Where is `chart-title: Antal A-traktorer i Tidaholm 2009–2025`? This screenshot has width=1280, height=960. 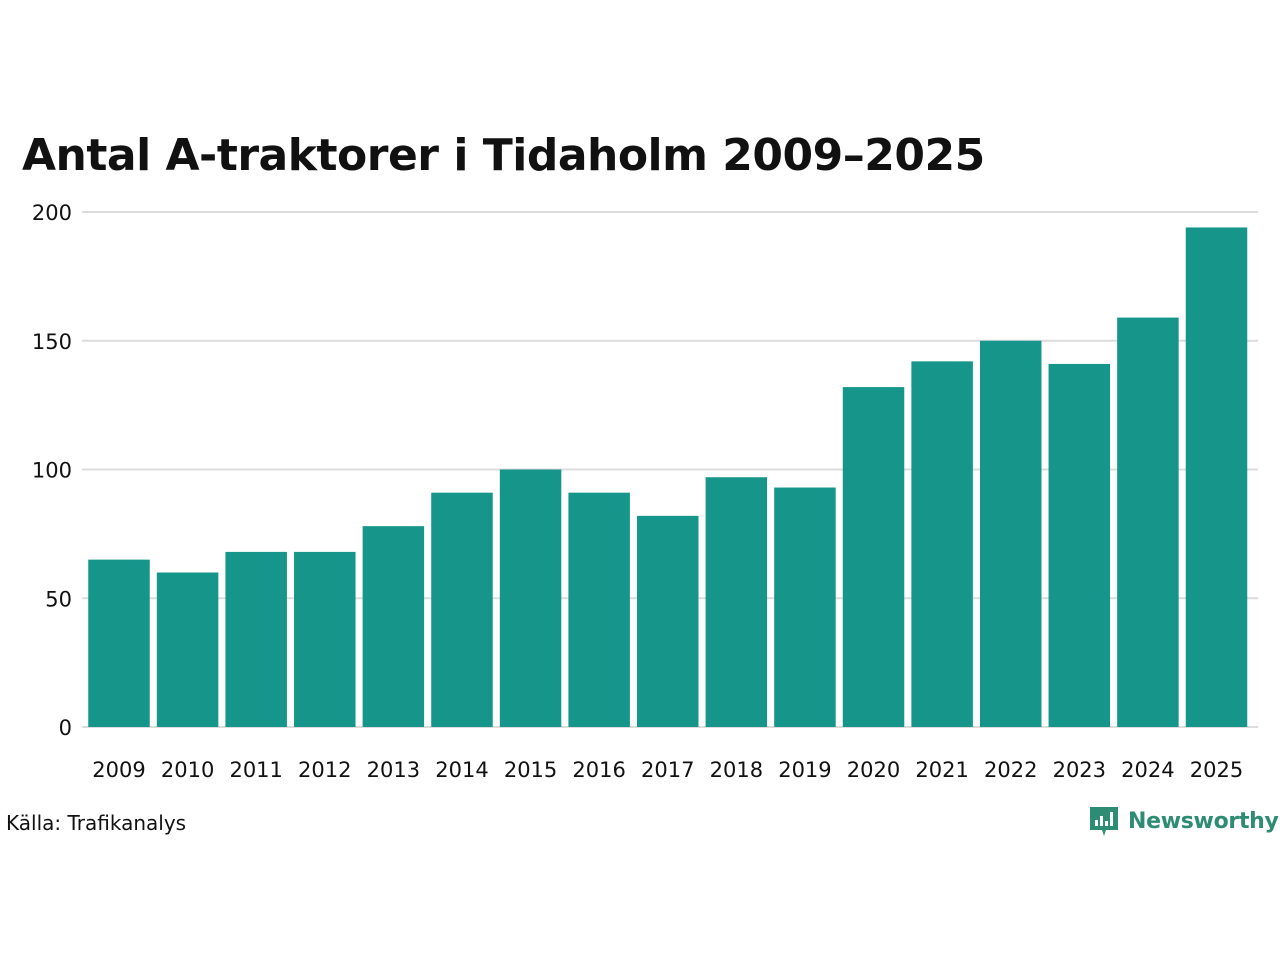 chart-title: Antal A-traktorer i Tidaholm 2009–2025 is located at coordinates (503, 155).